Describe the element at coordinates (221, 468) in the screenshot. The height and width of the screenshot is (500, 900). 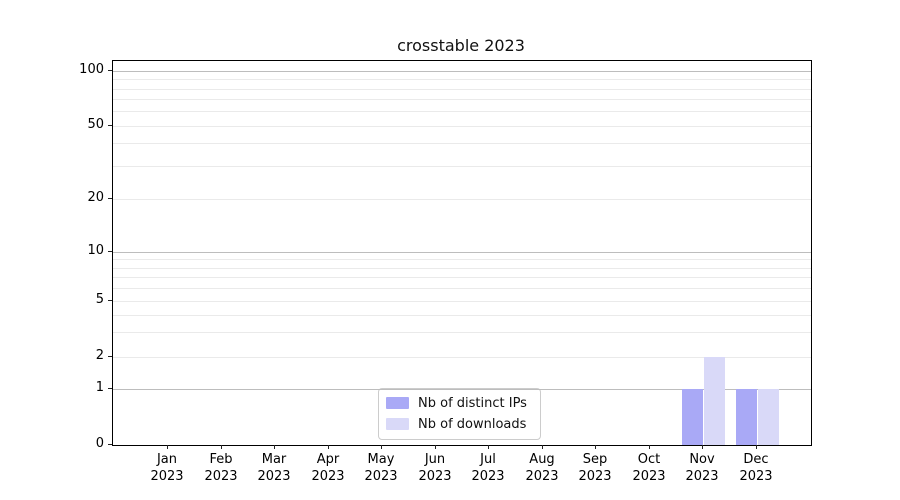
I see `x-axis-tick-label: Feb 2023` at that location.